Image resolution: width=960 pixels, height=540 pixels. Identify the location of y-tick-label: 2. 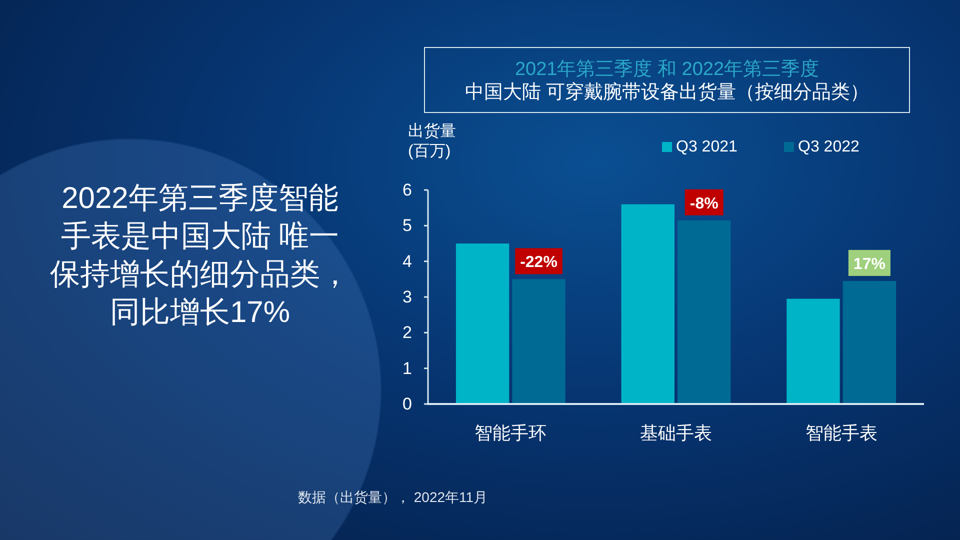
(407, 332).